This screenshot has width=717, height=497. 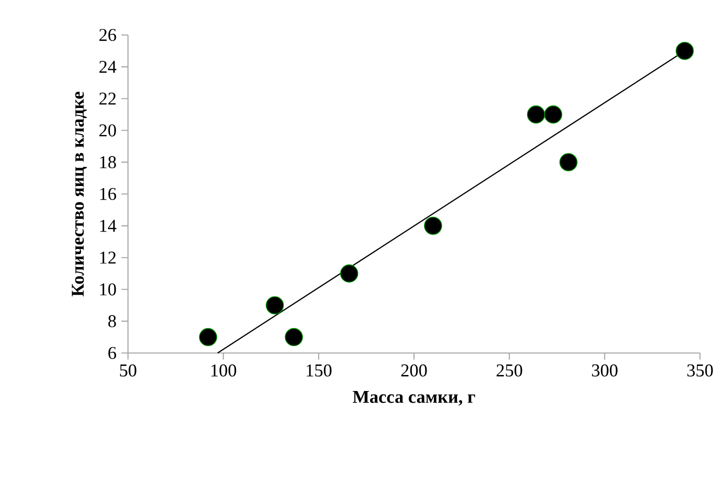 What do you see at coordinates (108, 162) in the screenshot?
I see `y-tick-label: 18` at bounding box center [108, 162].